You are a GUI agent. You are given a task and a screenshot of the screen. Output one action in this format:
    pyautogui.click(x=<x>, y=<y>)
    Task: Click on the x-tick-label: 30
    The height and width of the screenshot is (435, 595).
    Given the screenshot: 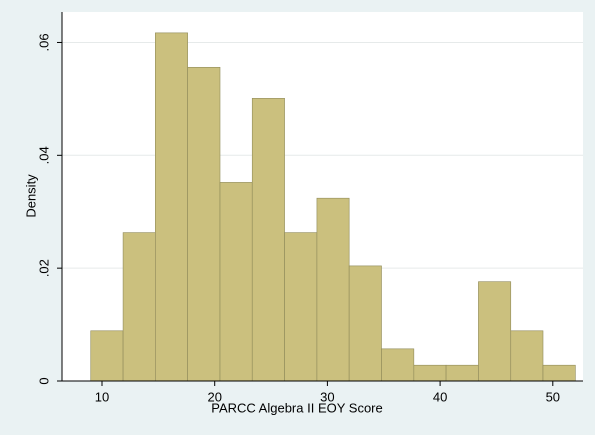 What is the action you would take?
    pyautogui.click(x=327, y=396)
    